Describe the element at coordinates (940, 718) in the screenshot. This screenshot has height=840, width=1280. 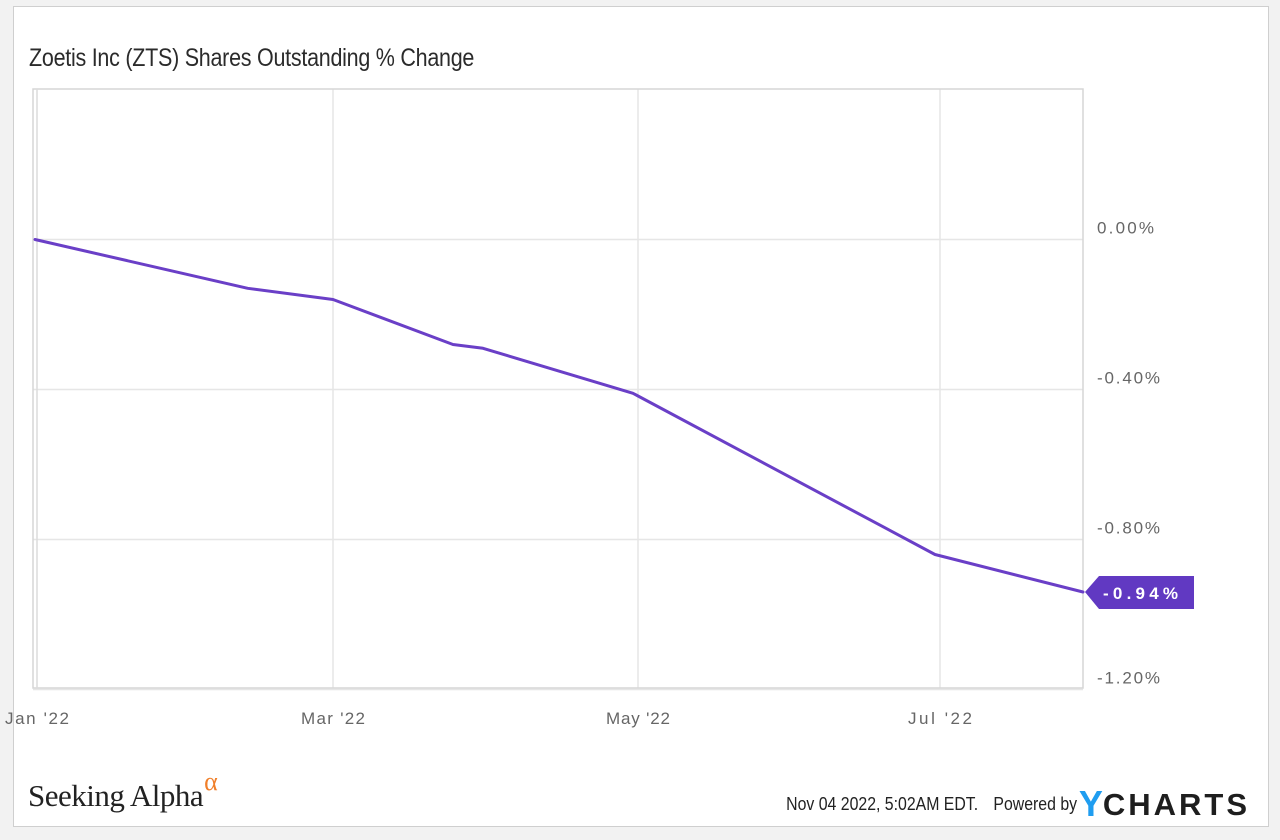
I see `x-tick-label: Jul '22` at that location.